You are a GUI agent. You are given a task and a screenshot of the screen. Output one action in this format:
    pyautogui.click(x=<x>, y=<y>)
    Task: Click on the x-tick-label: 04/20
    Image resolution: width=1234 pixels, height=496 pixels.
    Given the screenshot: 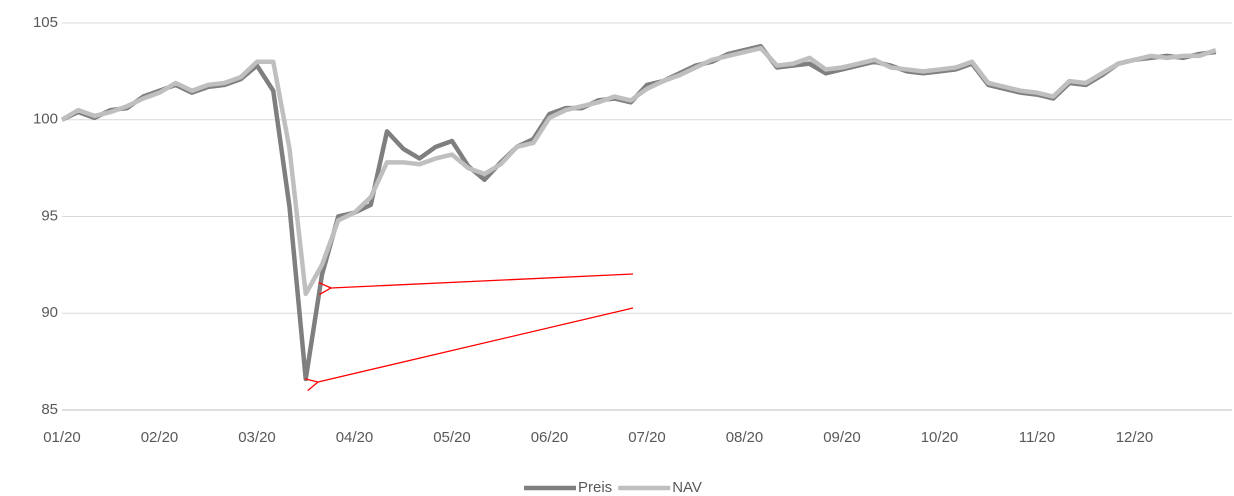 What is the action you would take?
    pyautogui.click(x=355, y=437)
    